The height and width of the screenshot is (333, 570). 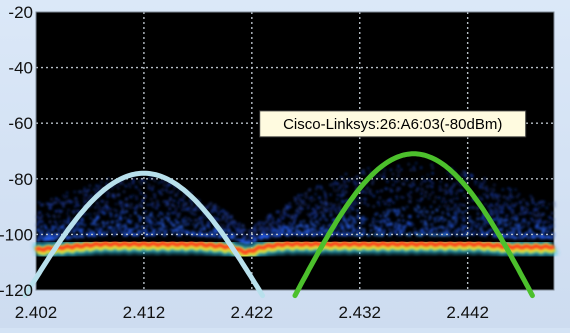 What do you see at coordinates (20, 179) in the screenshot?
I see `y-tick-label: -80` at bounding box center [20, 179].